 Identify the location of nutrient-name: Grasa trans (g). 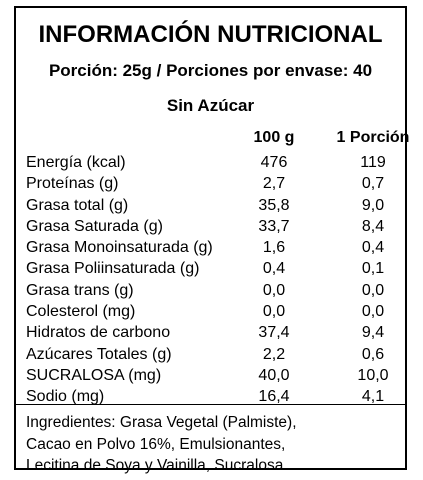
(80, 290).